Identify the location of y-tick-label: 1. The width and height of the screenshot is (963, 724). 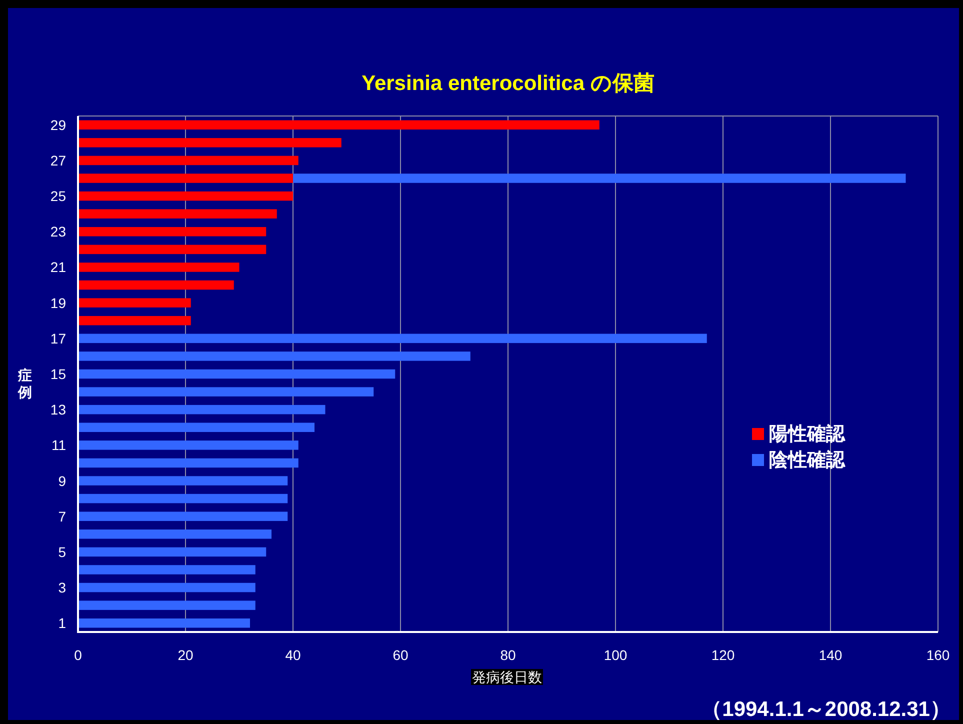
(62, 623).